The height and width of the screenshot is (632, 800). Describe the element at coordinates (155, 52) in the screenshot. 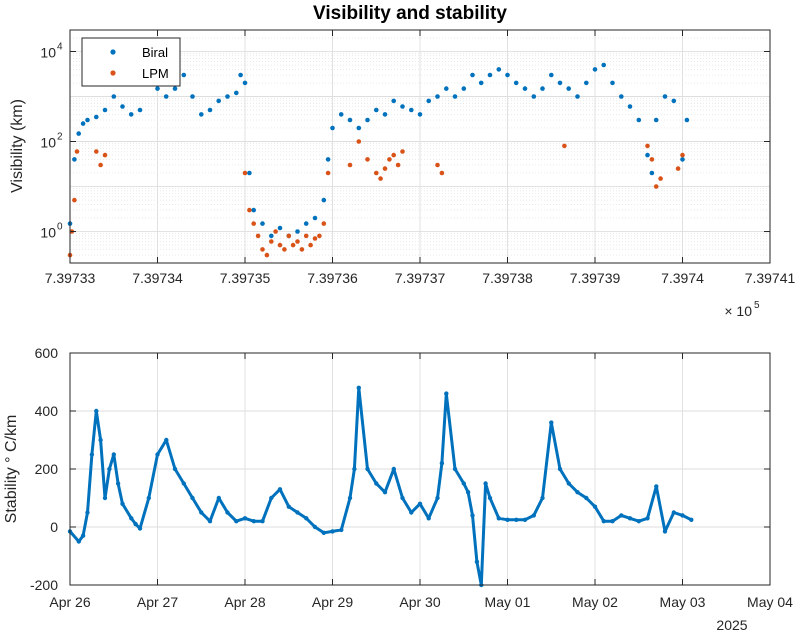

I see `legend-biral-label: Biral` at that location.